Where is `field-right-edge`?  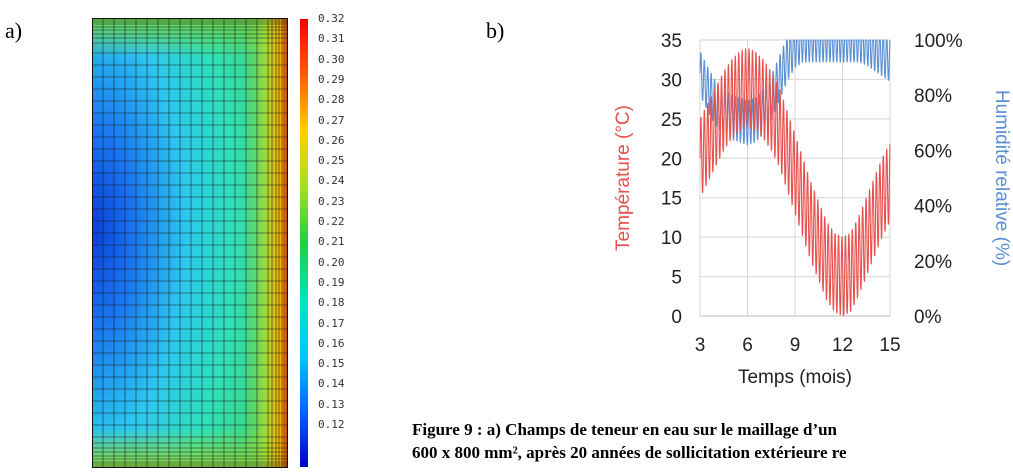
field-right-edge is located at coordinates (265, 243).